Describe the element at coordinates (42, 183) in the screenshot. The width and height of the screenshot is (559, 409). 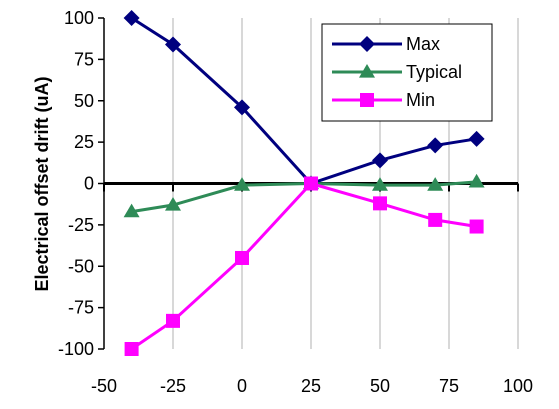
I see `y-axis-title: Electrical offset drift (uA)` at that location.